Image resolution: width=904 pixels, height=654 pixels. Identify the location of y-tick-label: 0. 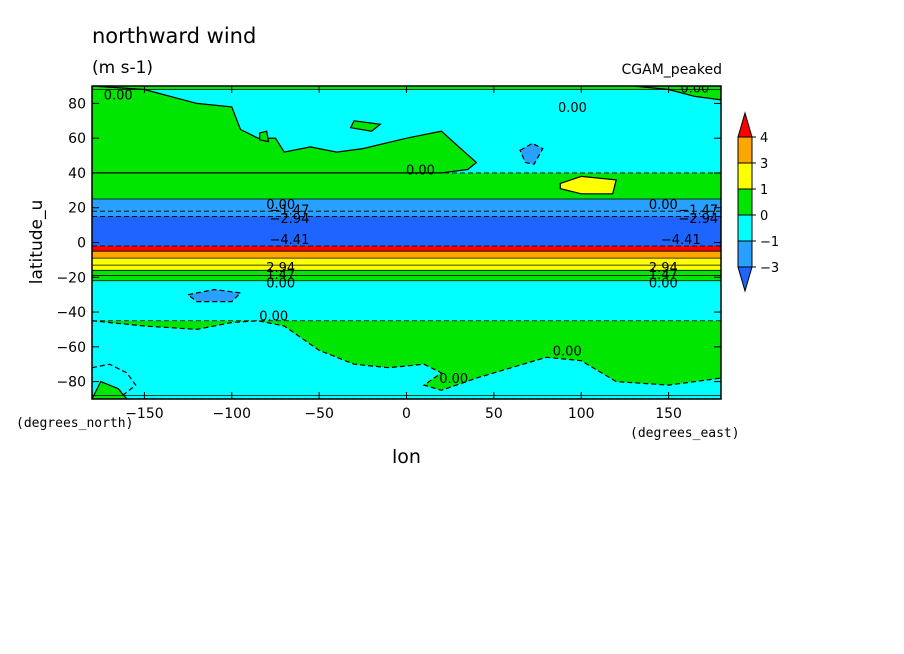
(81, 244).